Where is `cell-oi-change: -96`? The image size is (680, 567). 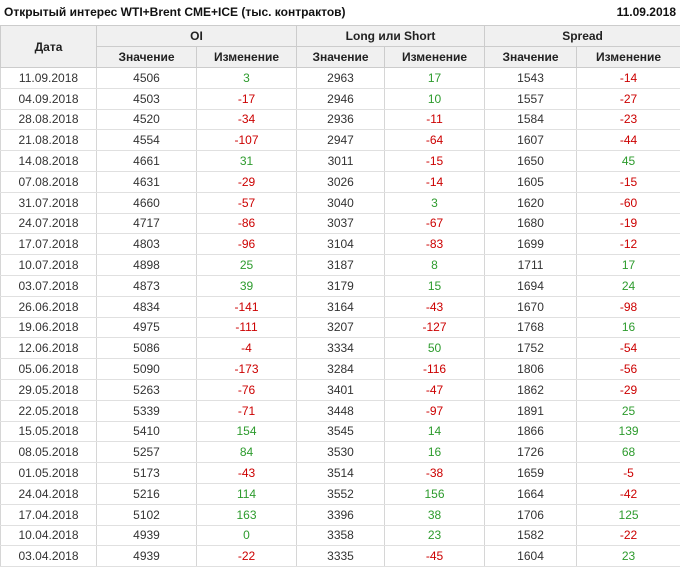
cell-oi-change: -96 is located at coordinates (246, 244).